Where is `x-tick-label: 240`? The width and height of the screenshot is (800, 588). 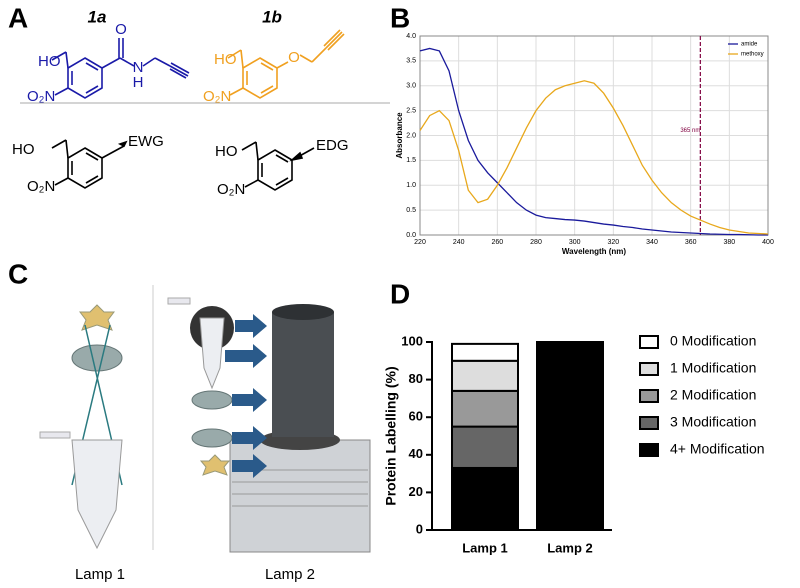
x-tick-label: 240 is located at coordinates (459, 242).